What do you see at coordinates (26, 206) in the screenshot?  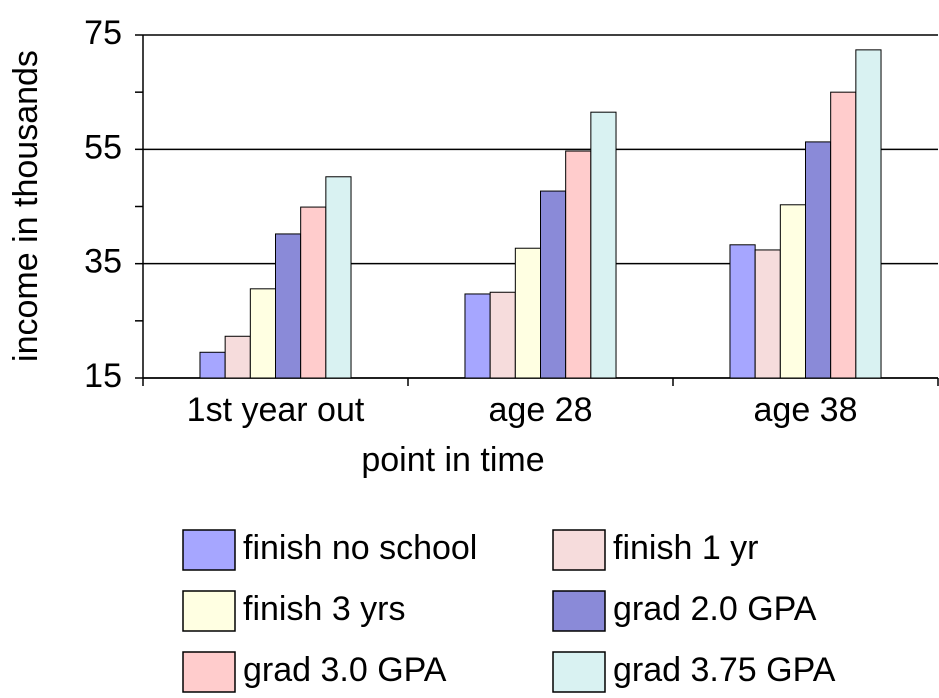 I see `y-axis-label: income in thousands` at bounding box center [26, 206].